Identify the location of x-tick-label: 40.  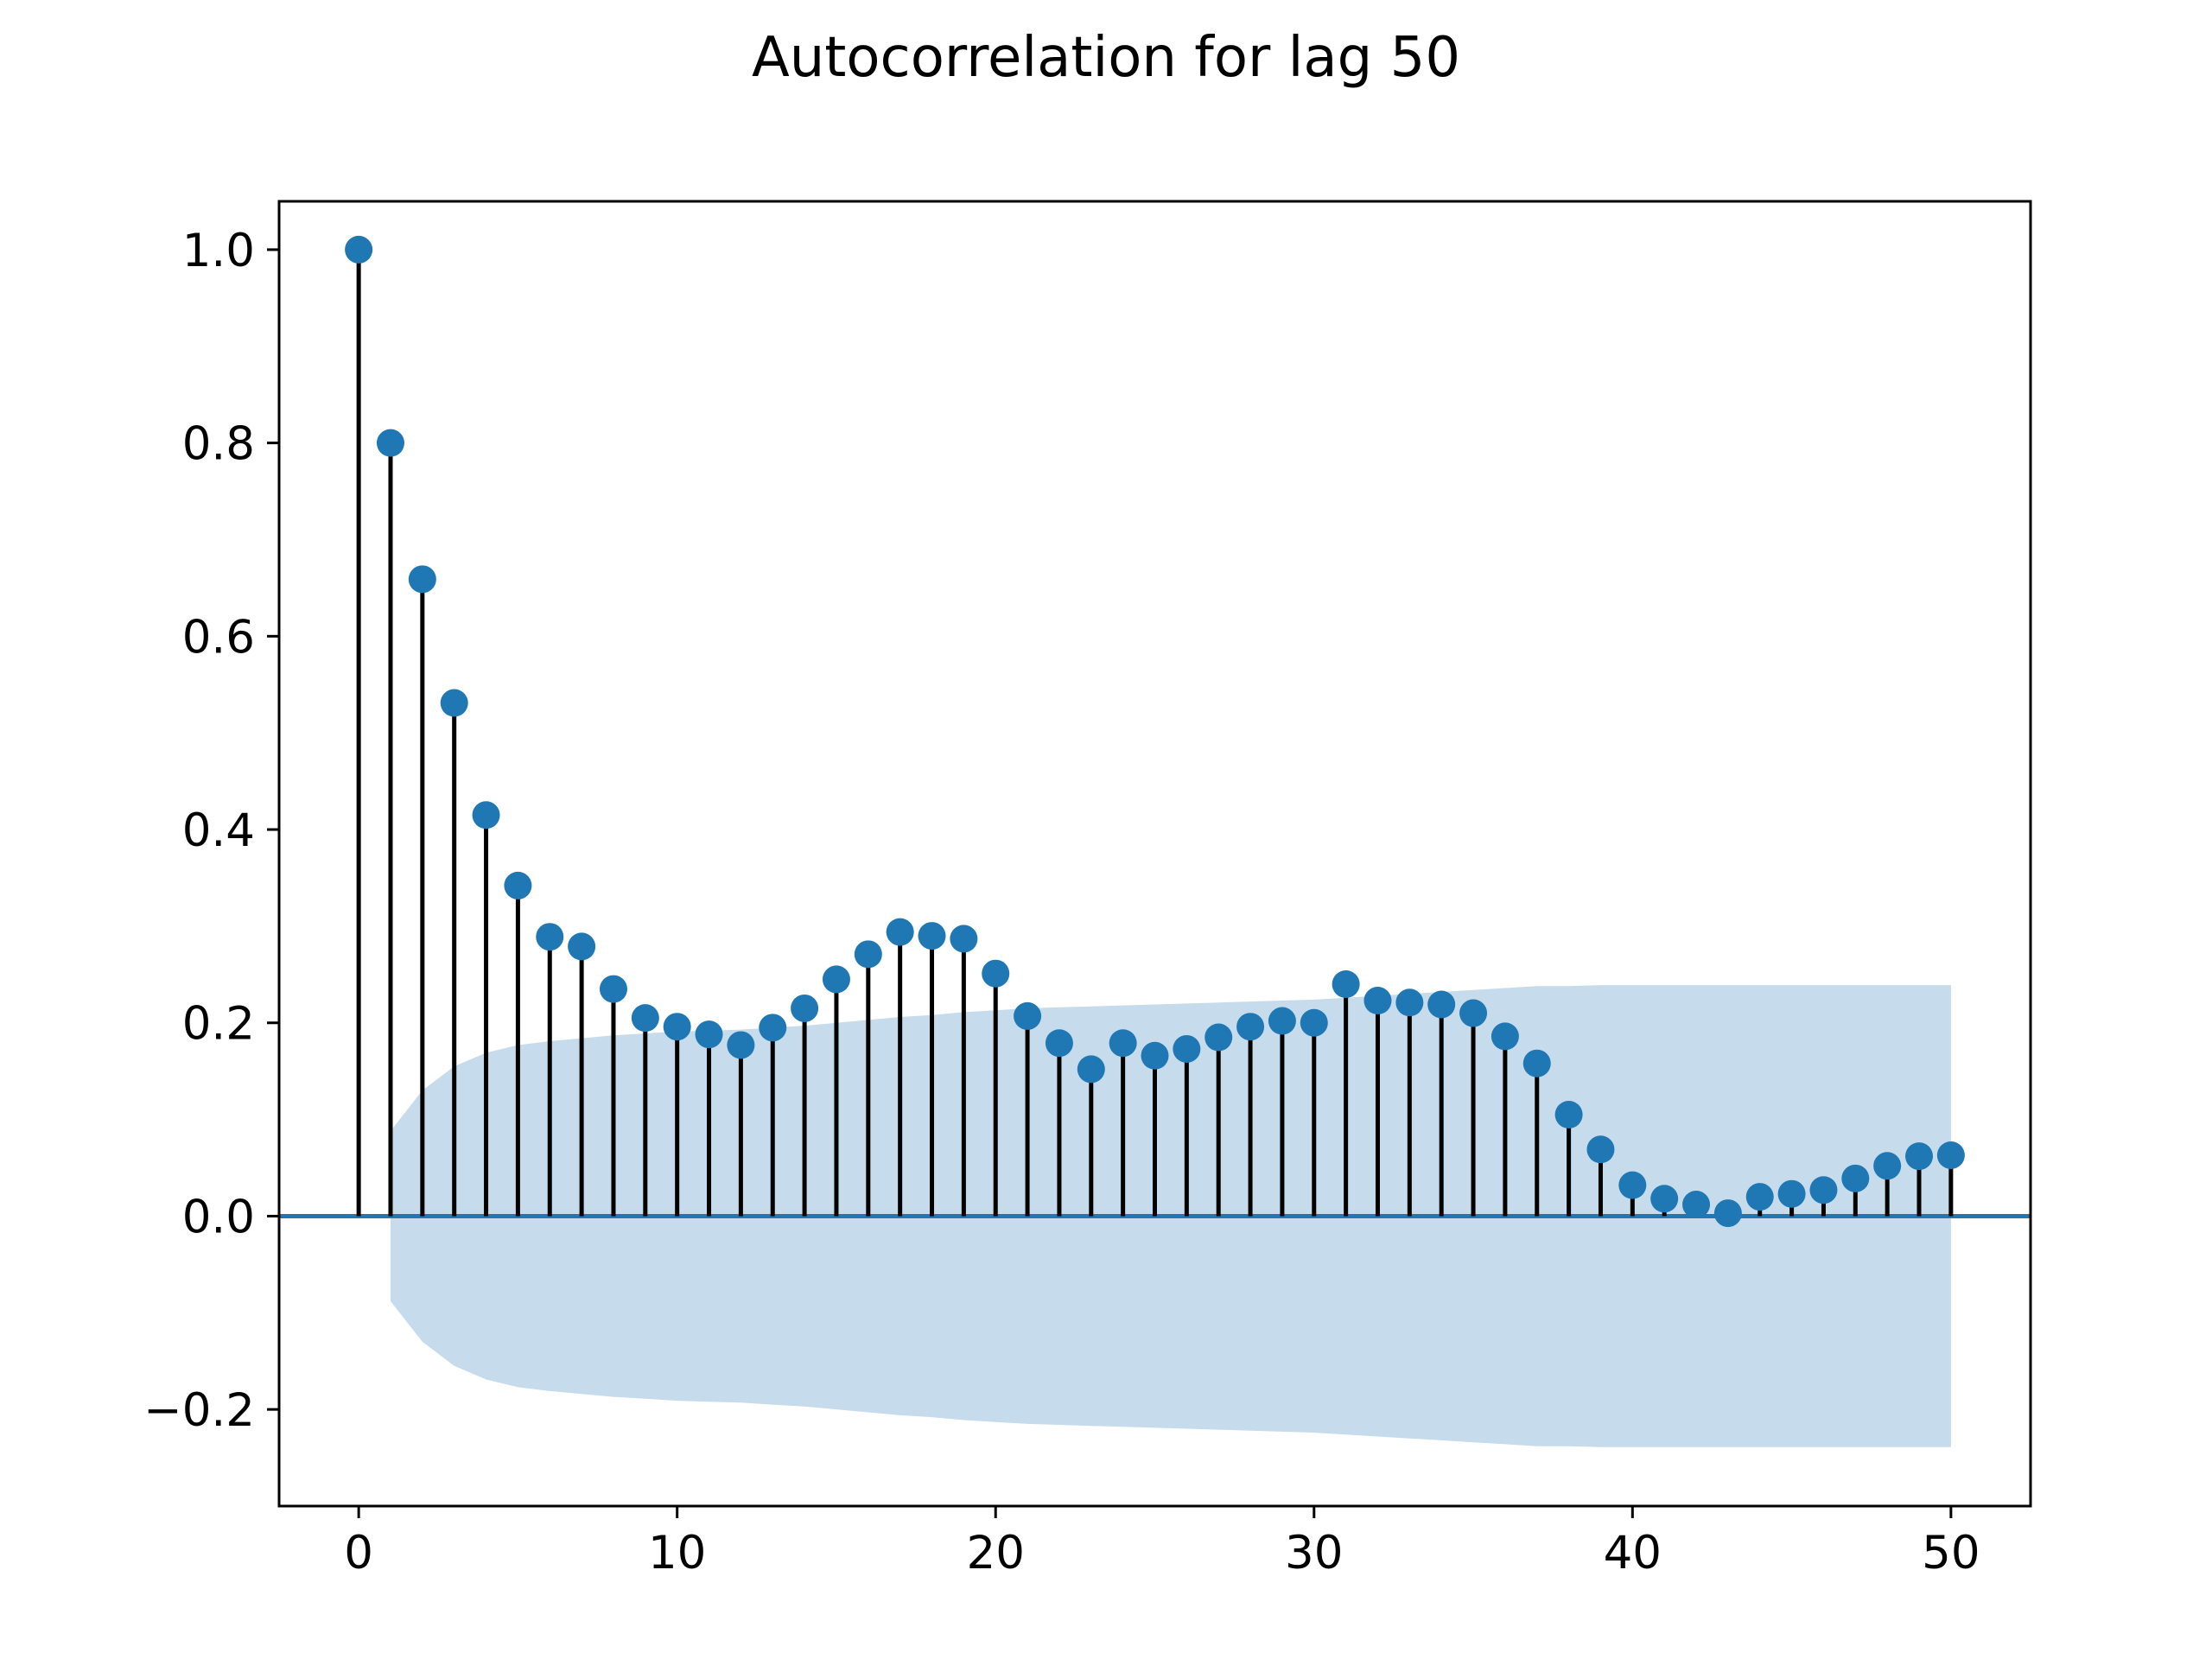
(1633, 1553).